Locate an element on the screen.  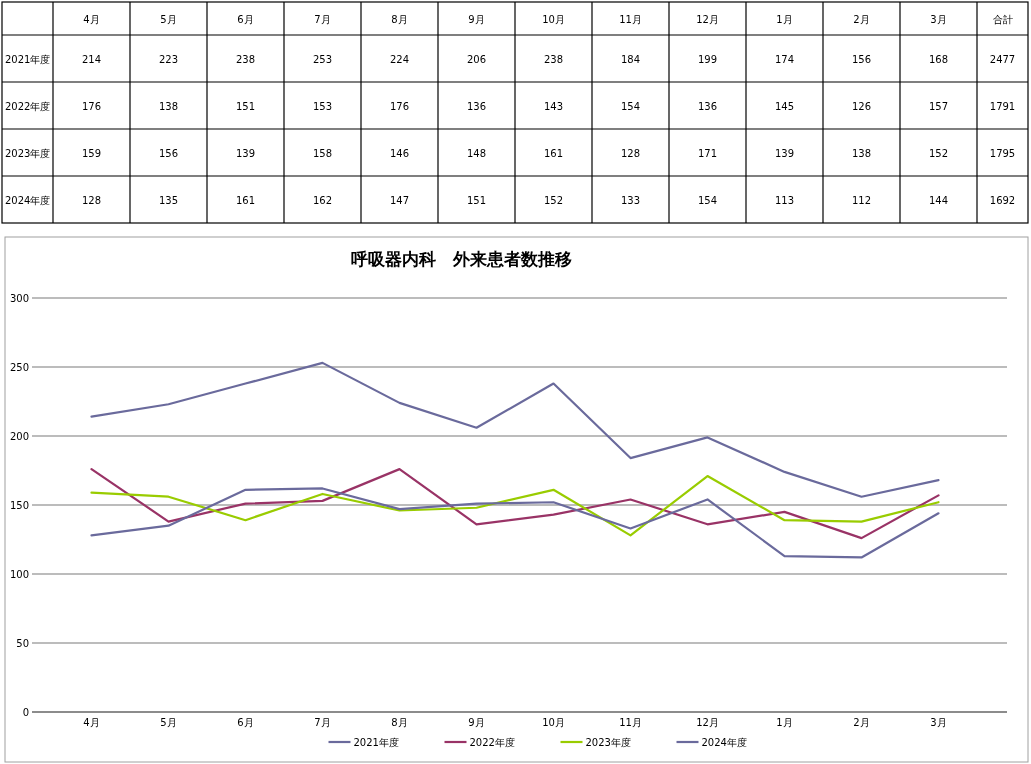
value-label: 174 is located at coordinates (784, 59).